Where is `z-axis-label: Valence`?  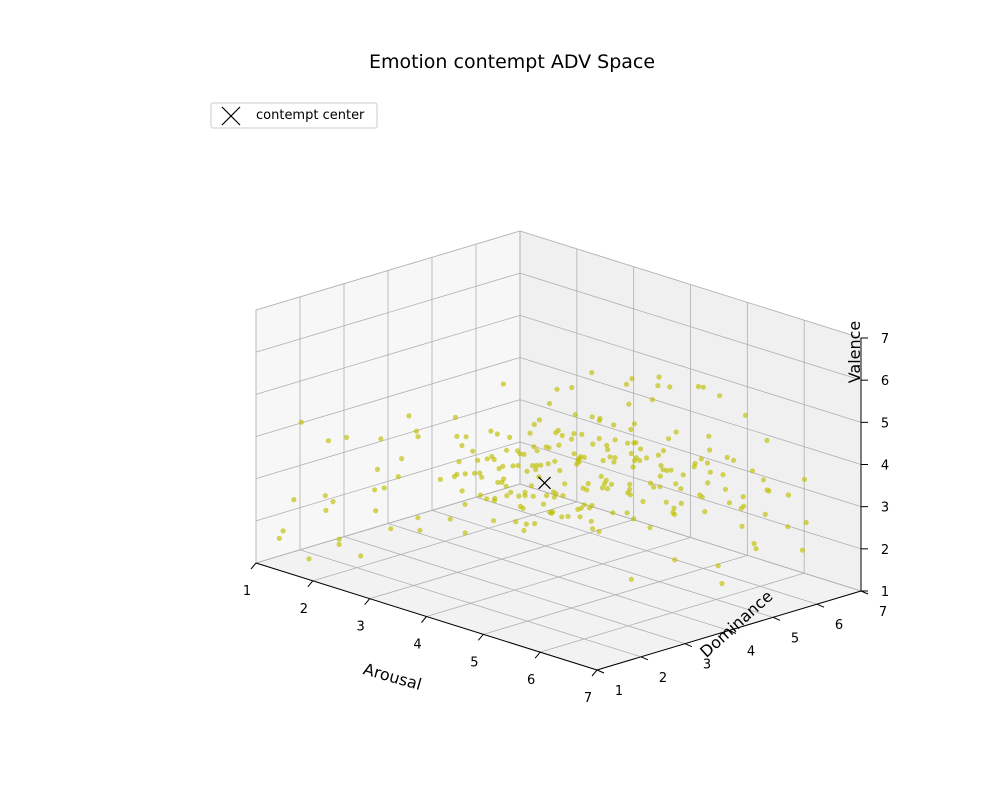 z-axis-label: Valence is located at coordinates (854, 352).